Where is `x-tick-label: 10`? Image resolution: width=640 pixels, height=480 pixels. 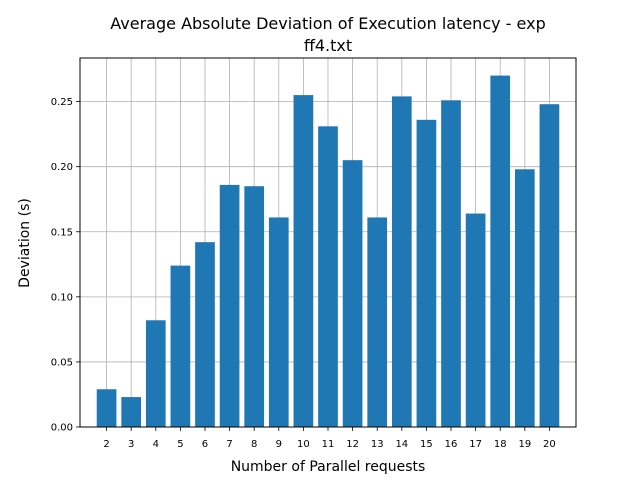
x-tick-label: 10 is located at coordinates (303, 444).